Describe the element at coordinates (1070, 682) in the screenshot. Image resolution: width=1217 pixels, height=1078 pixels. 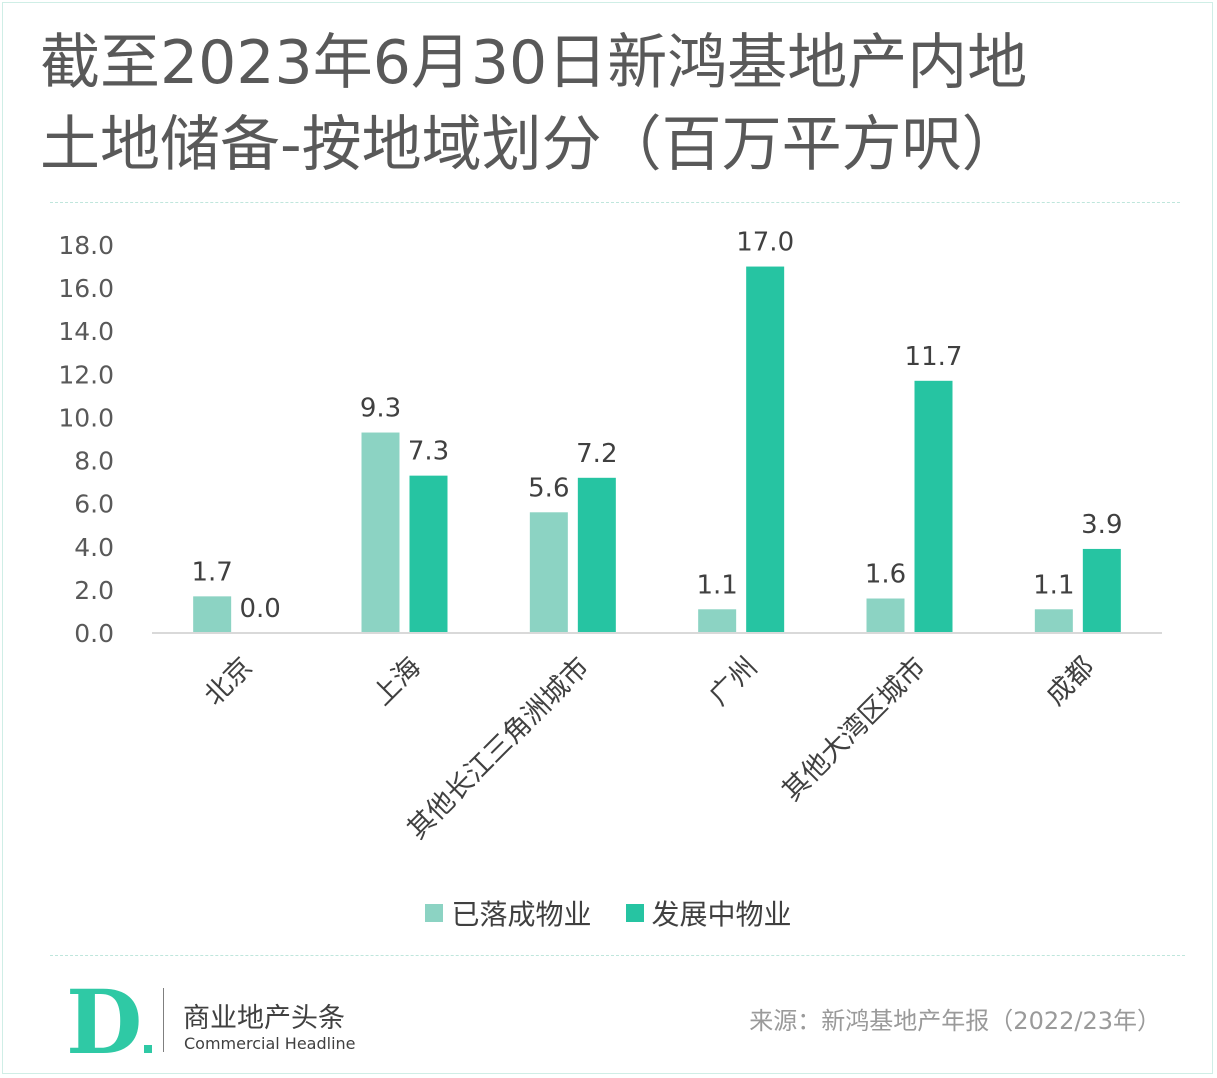
I see `x-tick-label: 成都` at that location.